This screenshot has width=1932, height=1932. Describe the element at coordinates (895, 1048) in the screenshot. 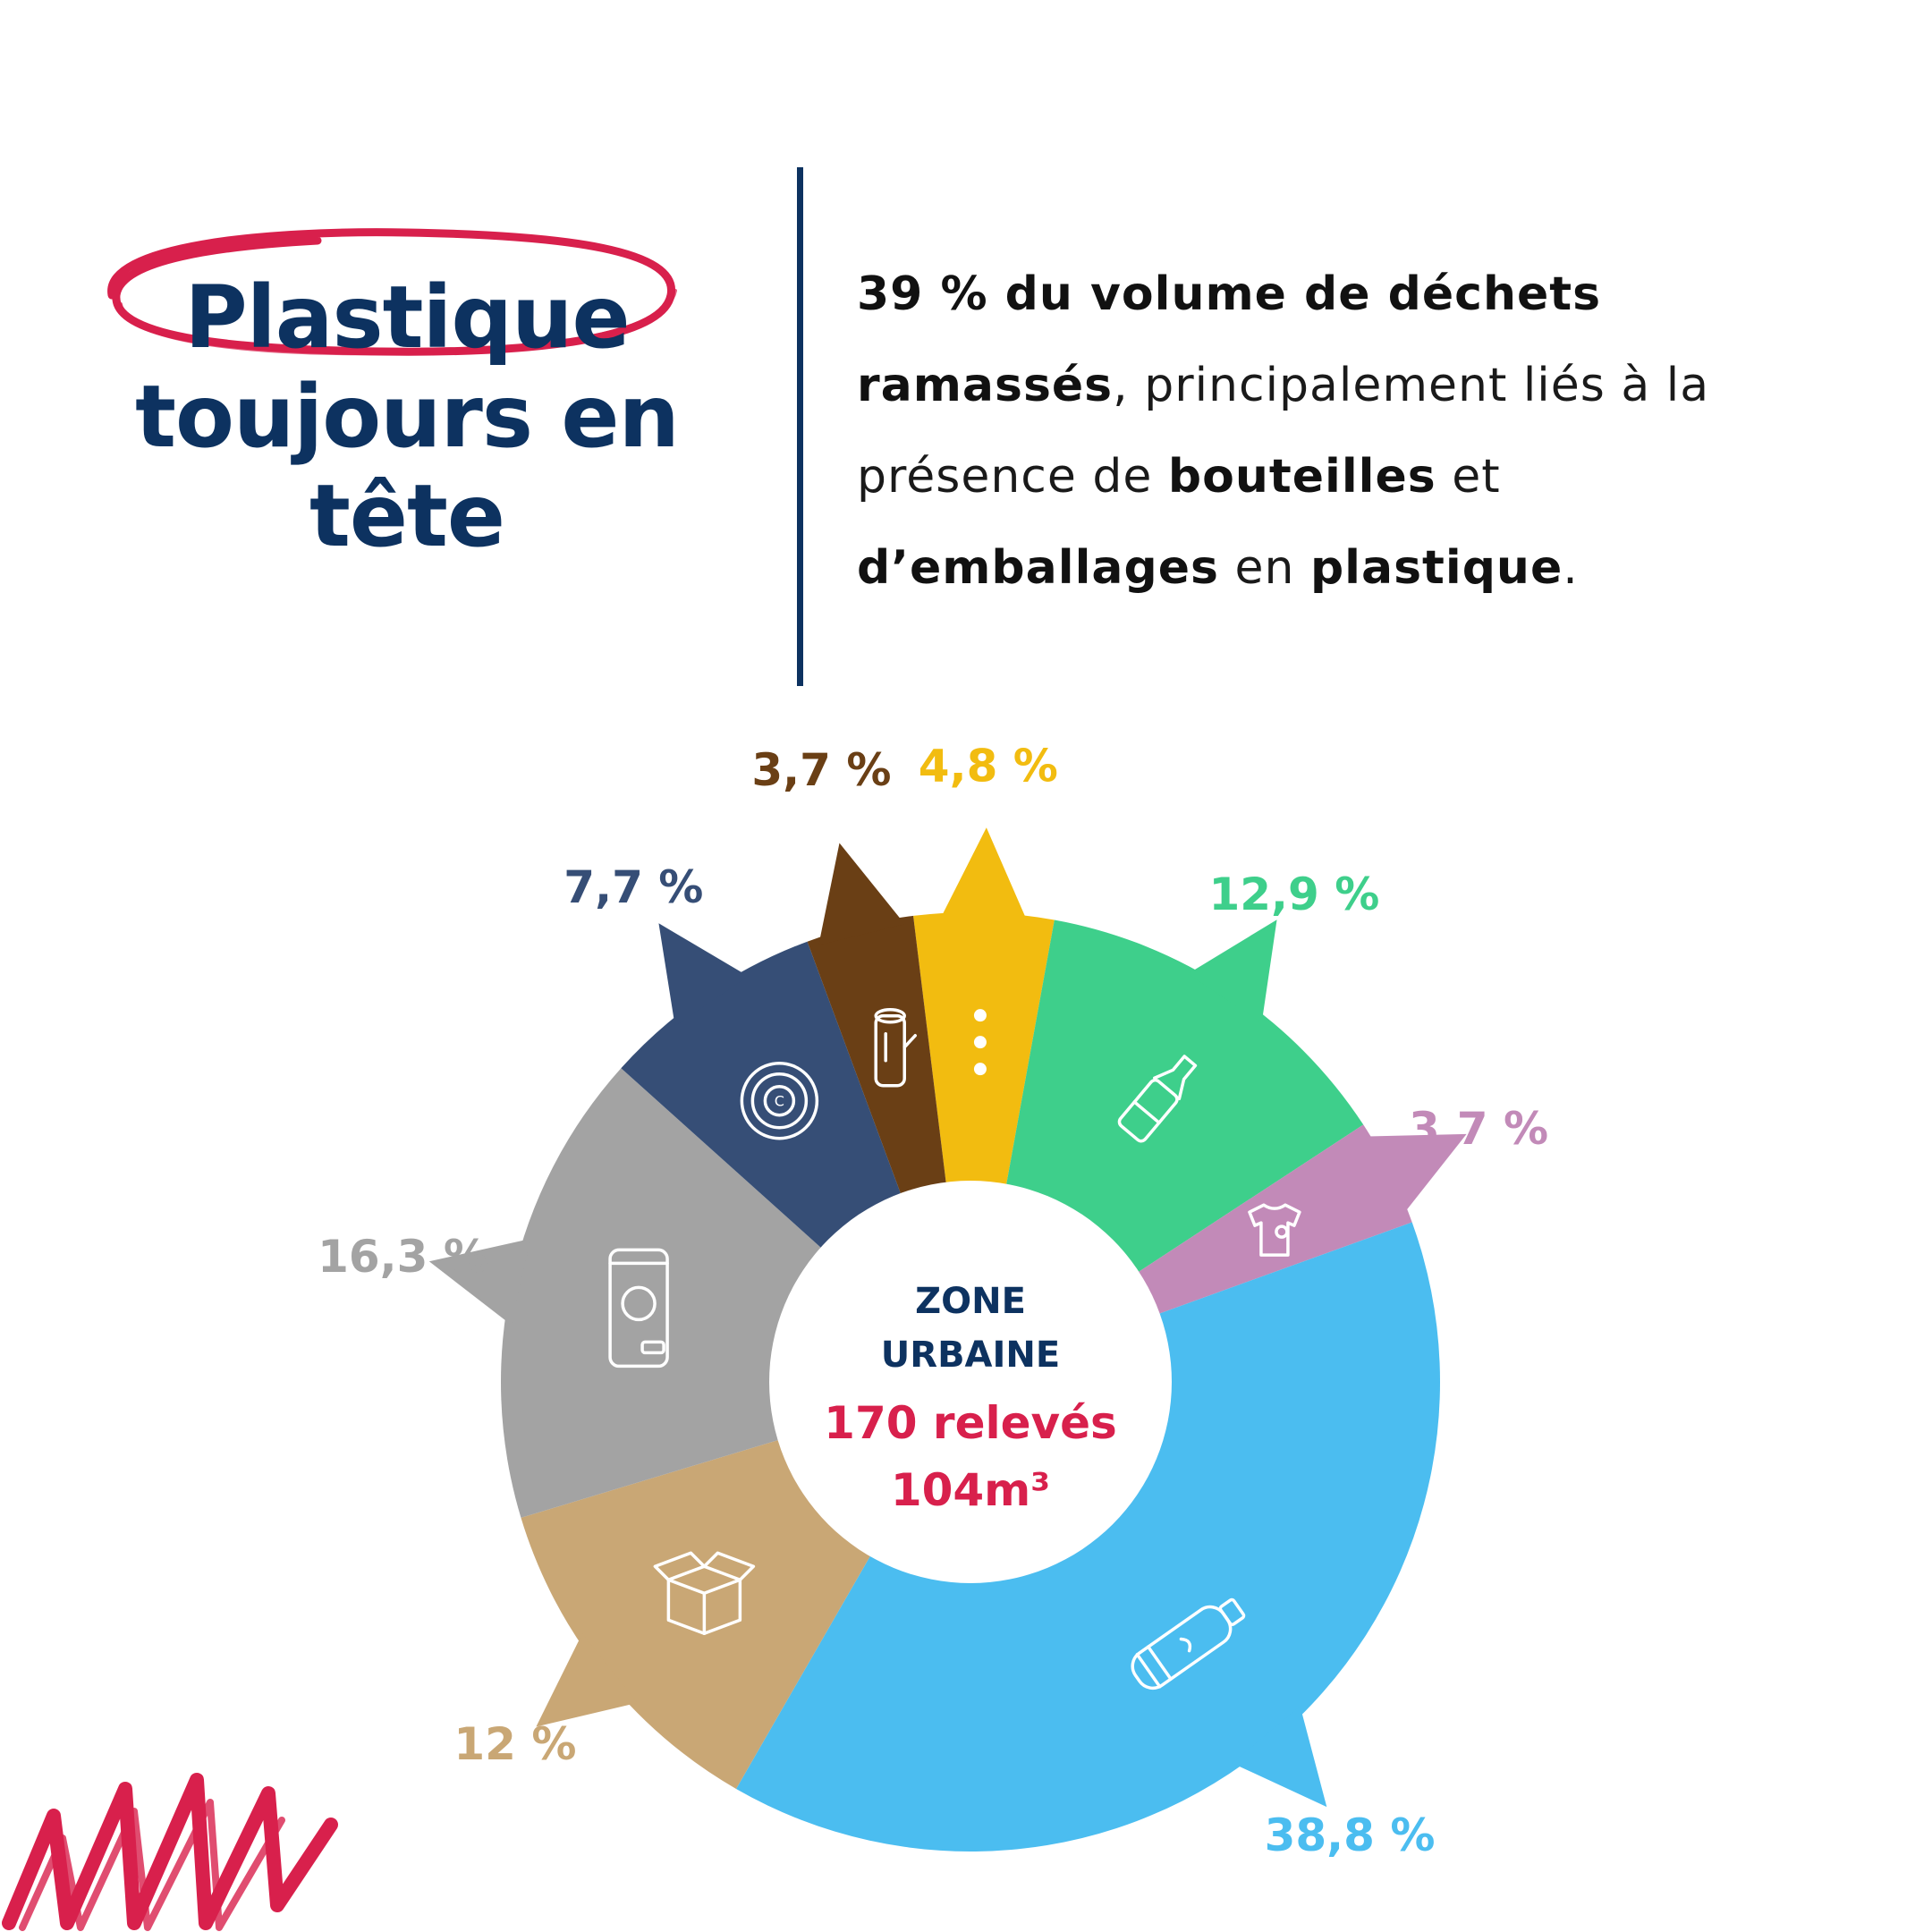

I see `wood-log-icon` at that location.